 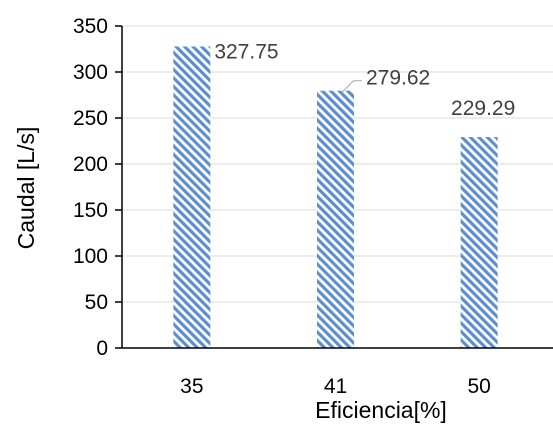 I want to click on y-tick-label: 300, so click(x=90, y=72).